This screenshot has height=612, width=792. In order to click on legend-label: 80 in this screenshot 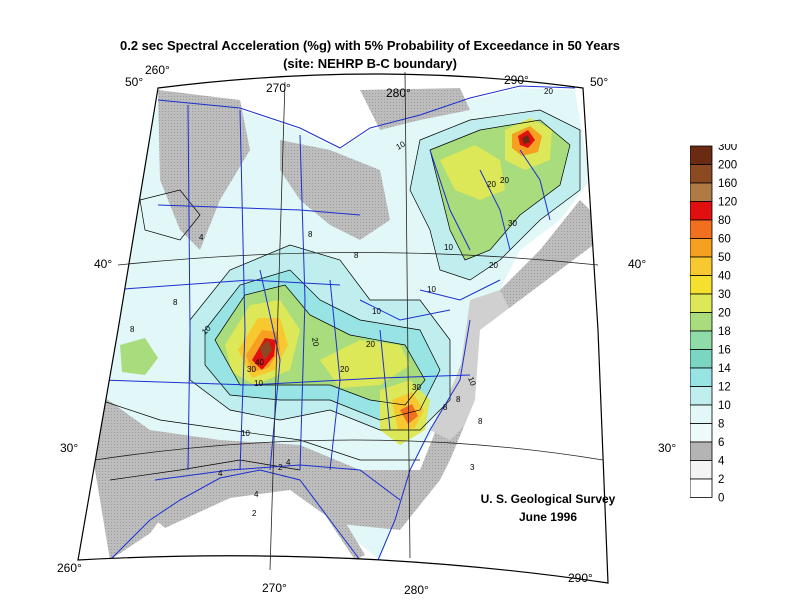, I will do `click(724, 221)`.